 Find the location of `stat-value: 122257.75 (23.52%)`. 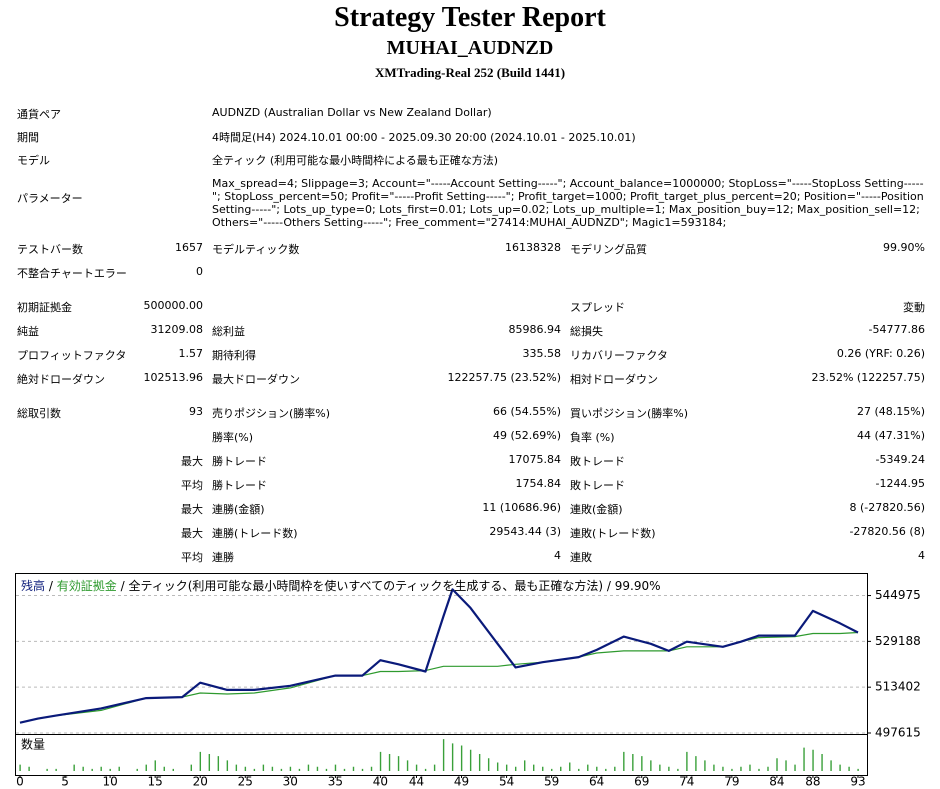

stat-value: 122257.75 (23.52%) is located at coordinates (504, 377).